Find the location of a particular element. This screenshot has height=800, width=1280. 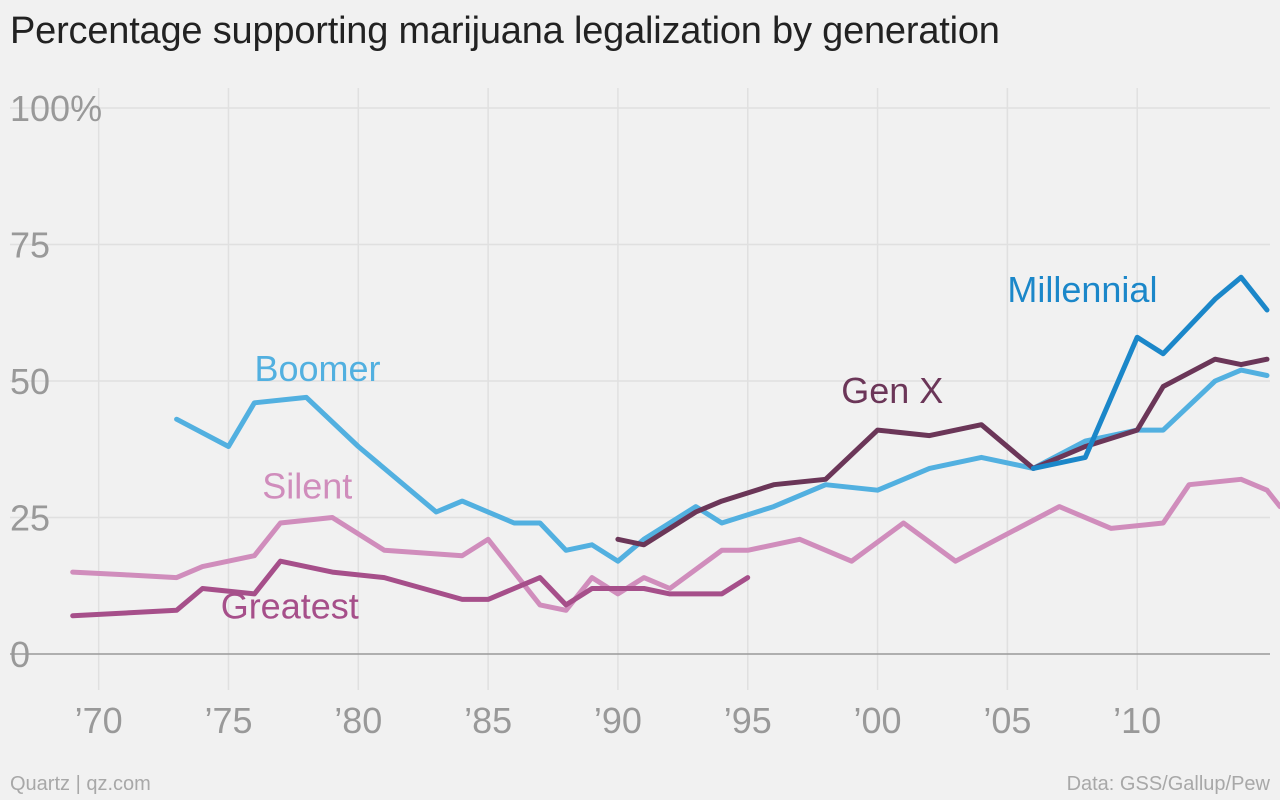

x-tick-label: ’70 is located at coordinates (99, 720).